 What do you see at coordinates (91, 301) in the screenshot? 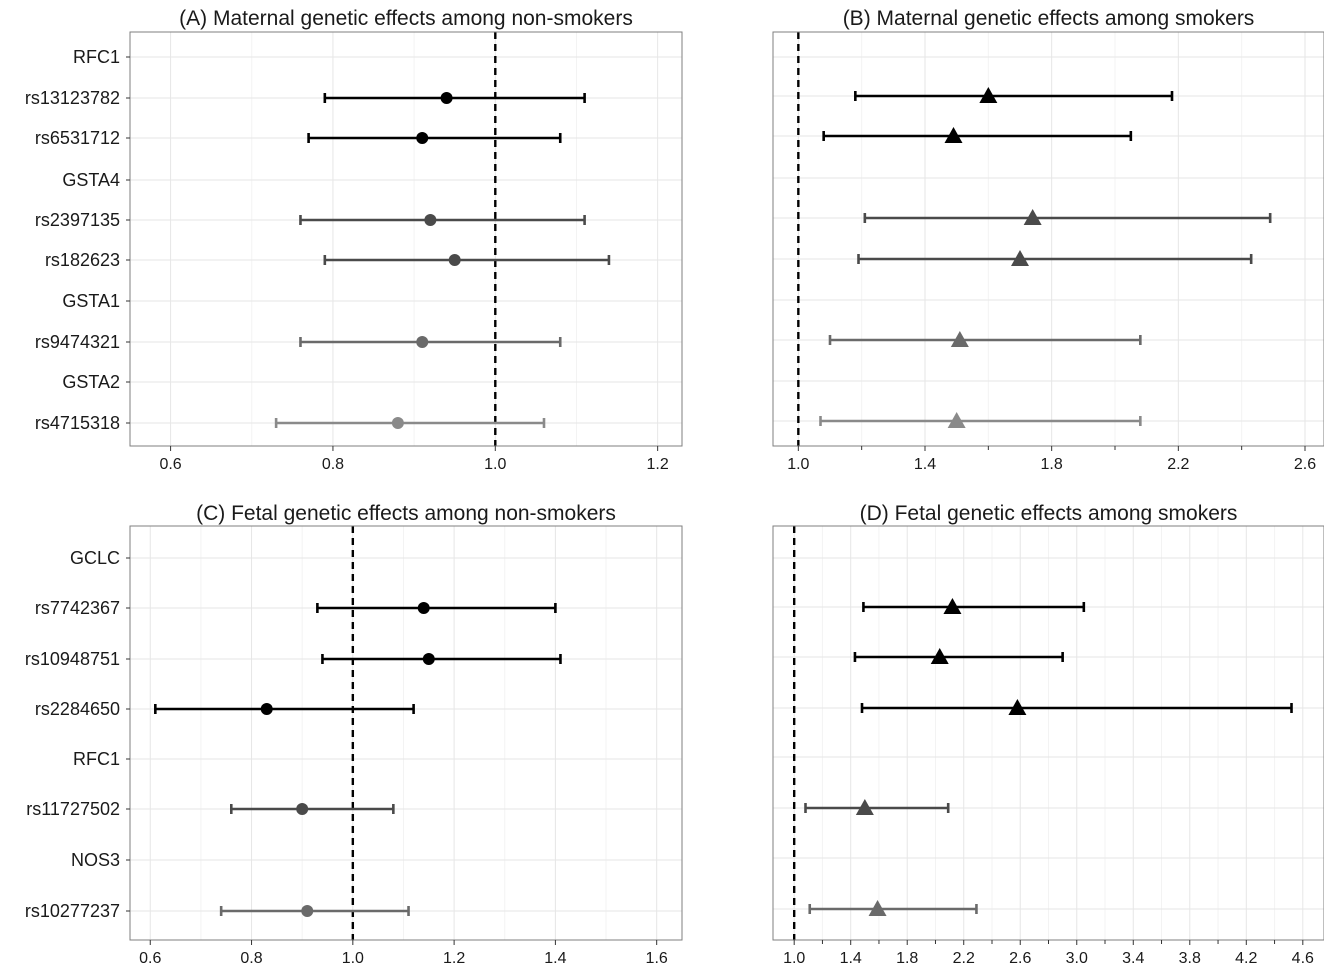
I see `gene-label: GSTA1` at bounding box center [91, 301].